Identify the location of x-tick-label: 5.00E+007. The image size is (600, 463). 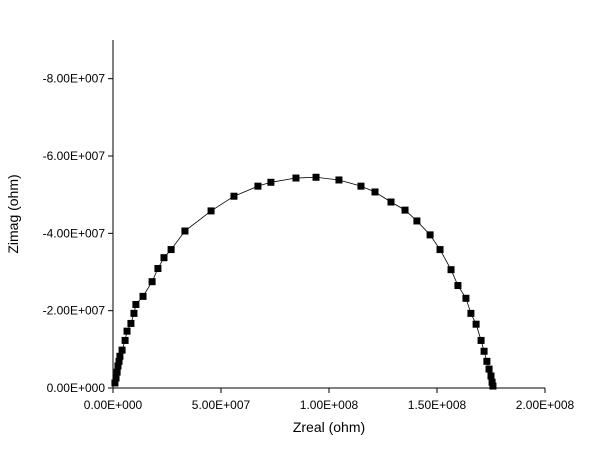
(221, 405).